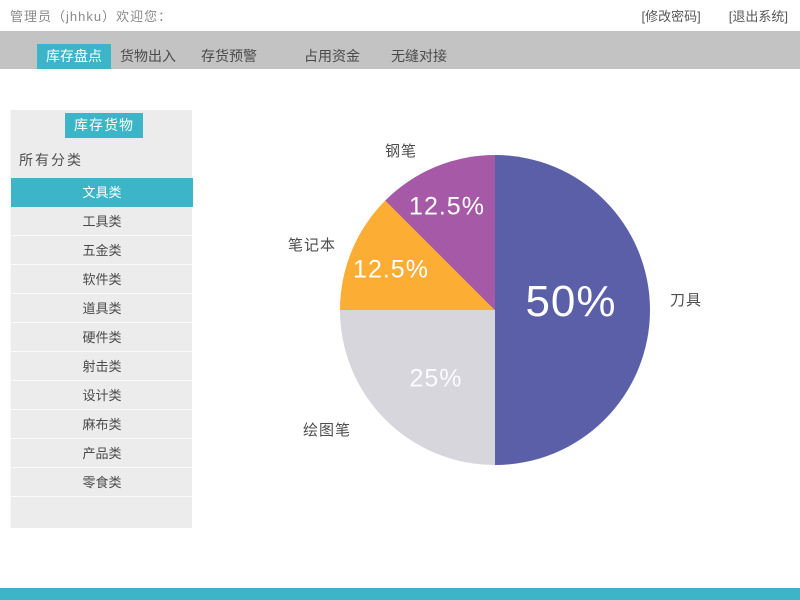 The width and height of the screenshot is (800, 600). Describe the element at coordinates (715, 15) in the screenshot. I see `topbar-links: [修改密码] [退出系统]` at that location.